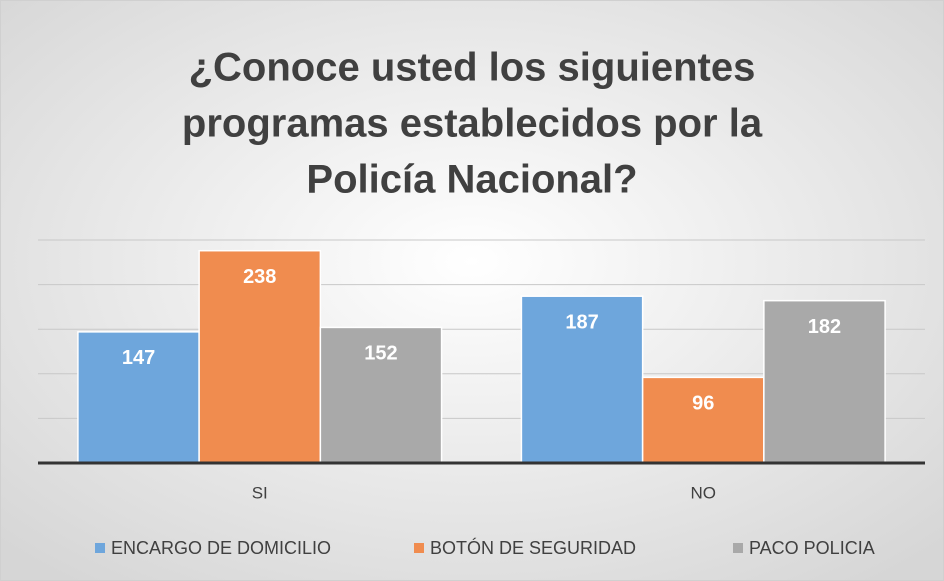  I want to click on x-tick-label: NO, so click(704, 492).